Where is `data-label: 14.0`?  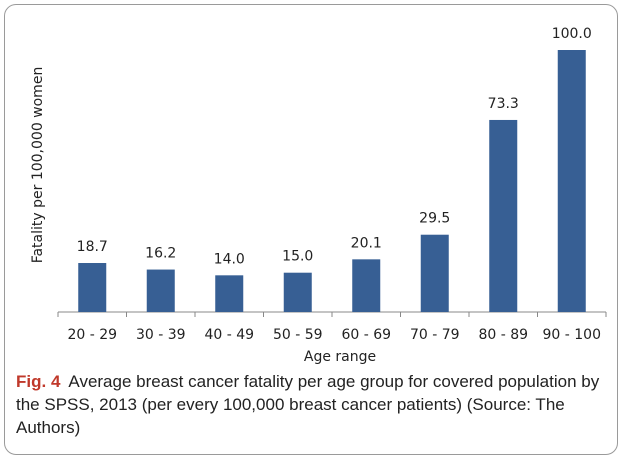
data-label: 14.0 is located at coordinates (229, 259).